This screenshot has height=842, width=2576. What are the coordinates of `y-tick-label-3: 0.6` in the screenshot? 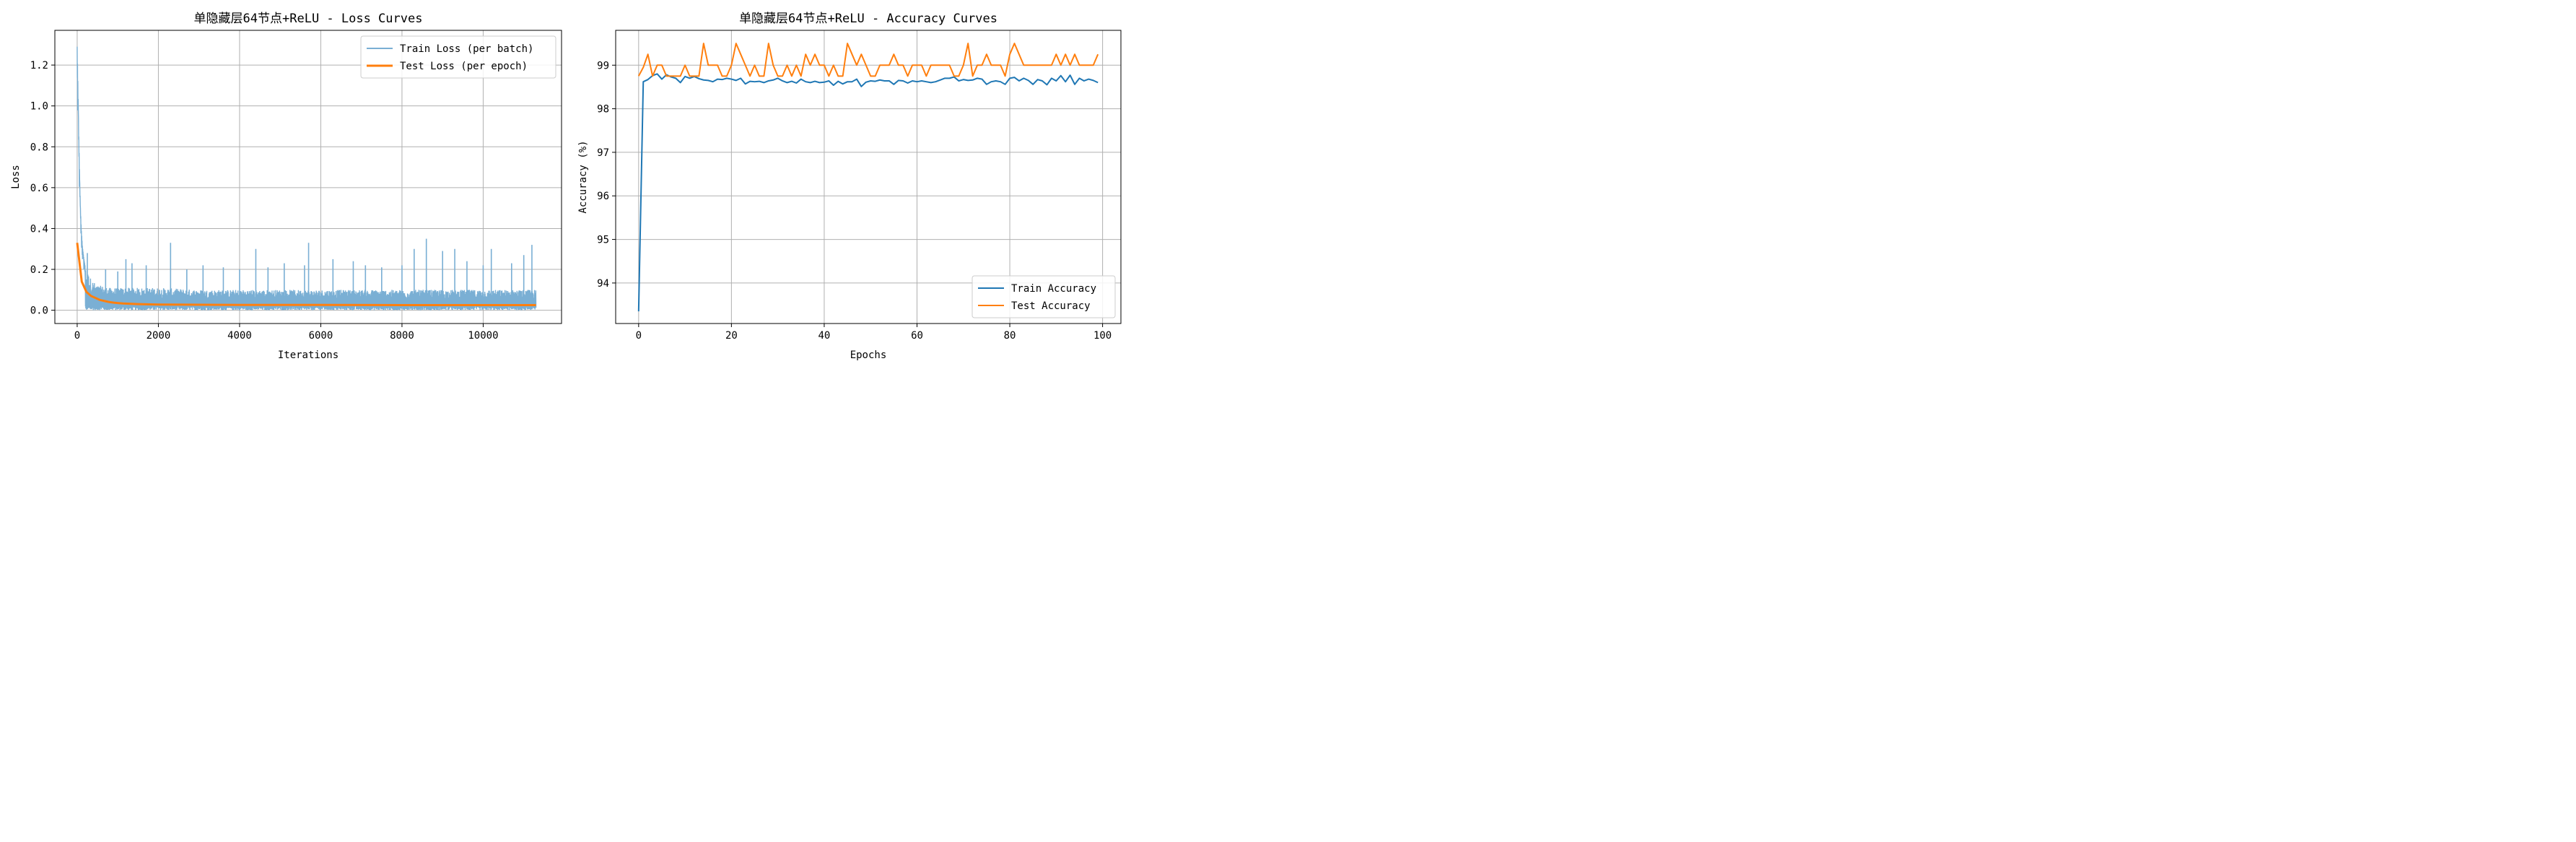 It's located at (39, 188).